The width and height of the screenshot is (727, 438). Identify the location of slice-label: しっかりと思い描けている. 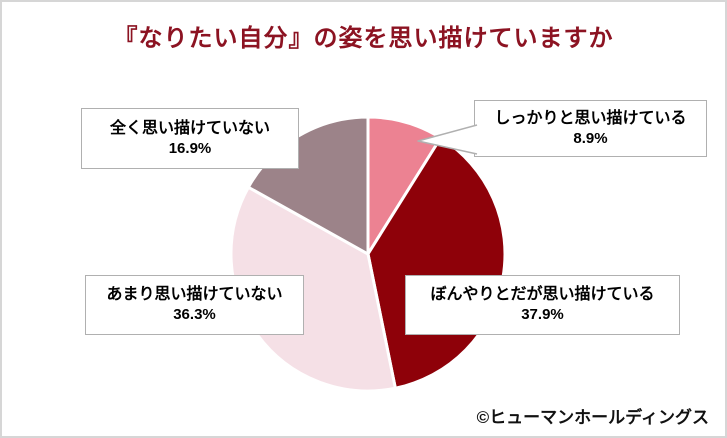
(590, 118).